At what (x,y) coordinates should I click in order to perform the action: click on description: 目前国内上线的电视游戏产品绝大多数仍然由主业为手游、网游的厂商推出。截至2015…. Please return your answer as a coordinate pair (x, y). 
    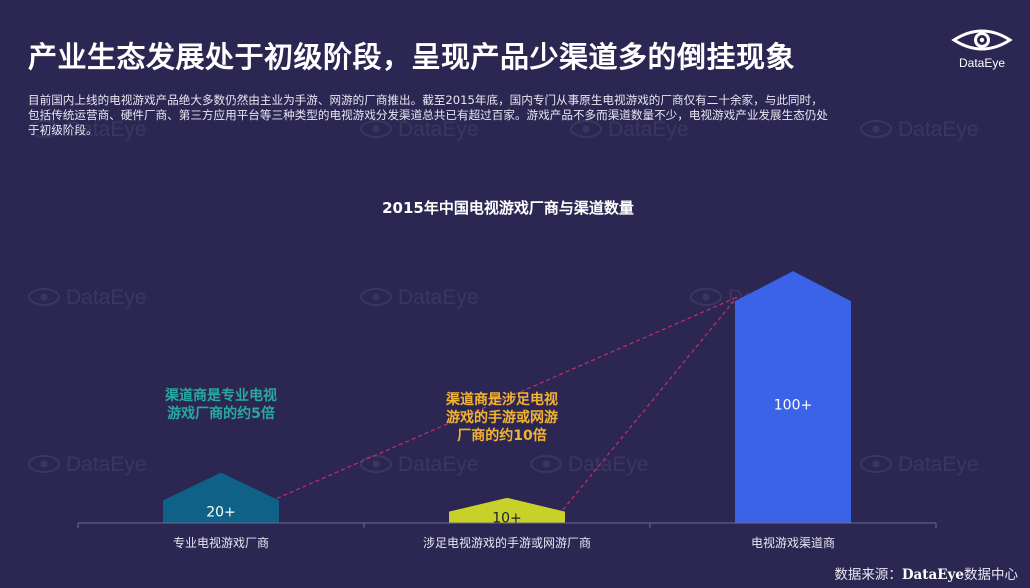
    Looking at the image, I should click on (488, 115).